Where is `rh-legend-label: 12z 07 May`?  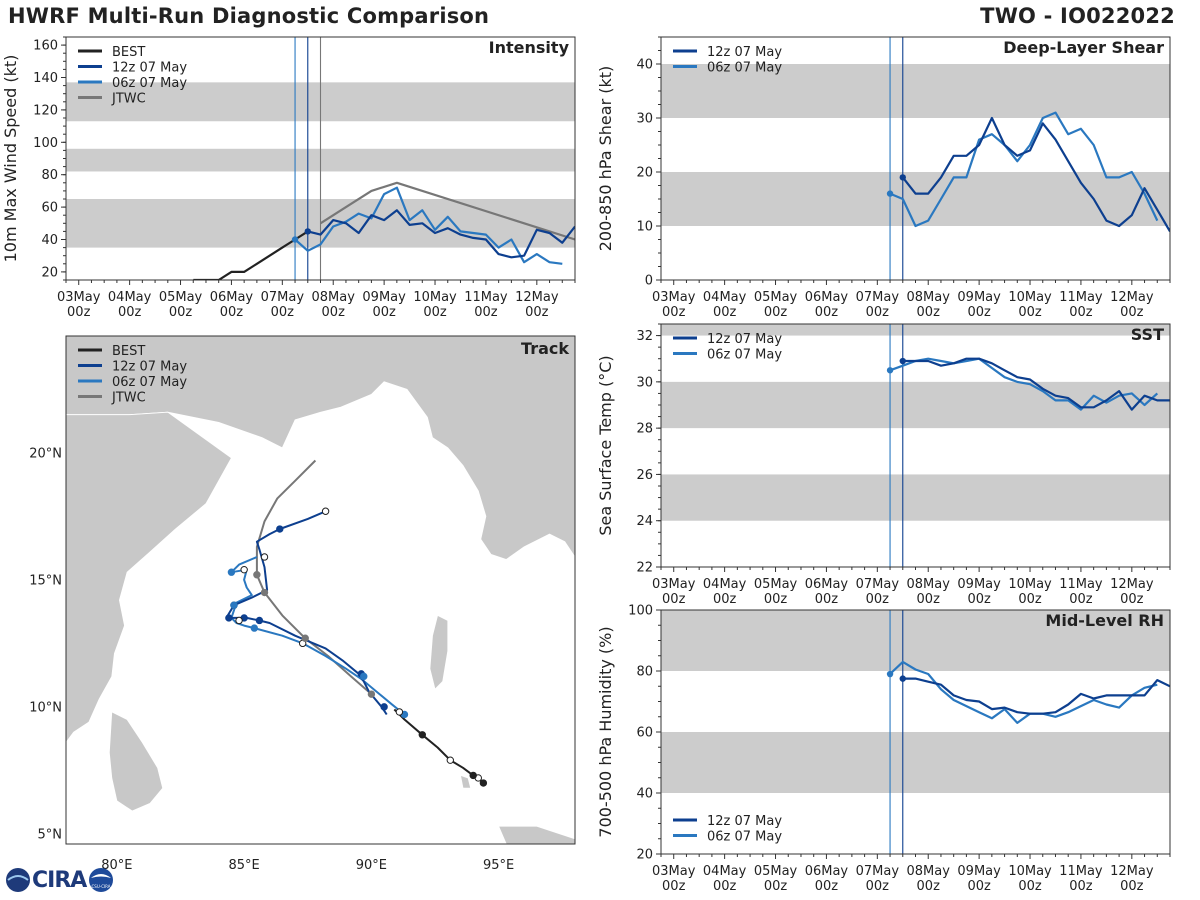
rh-legend-label: 12z 07 May is located at coordinates (744, 821).